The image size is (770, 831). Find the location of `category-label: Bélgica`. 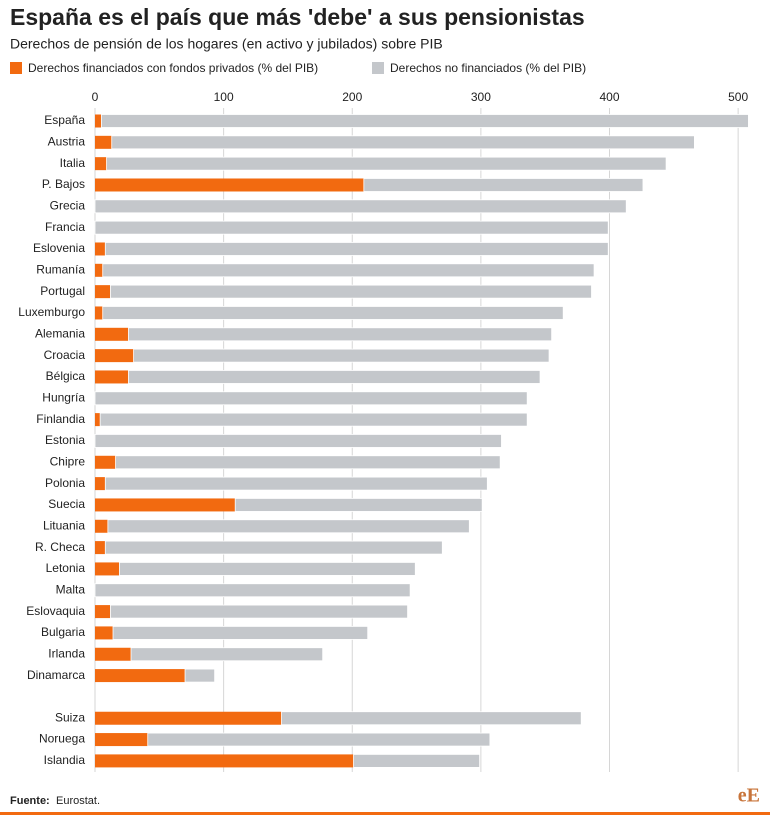

category-label: Bélgica is located at coordinates (66, 376).